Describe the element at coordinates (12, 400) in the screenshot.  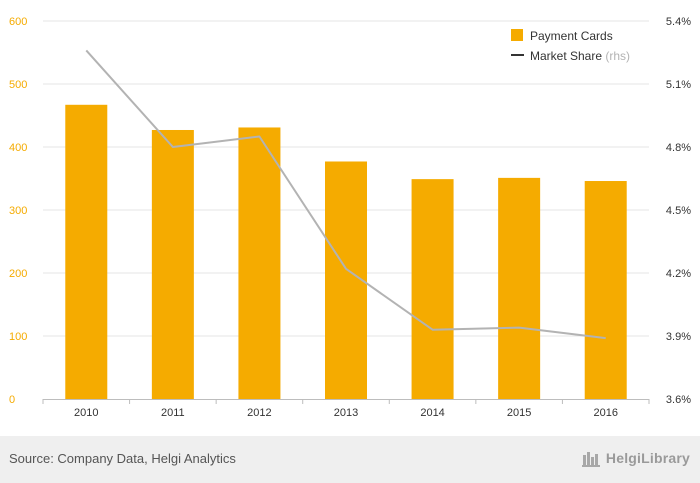
I see `y-left-tick-label: 0` at that location.